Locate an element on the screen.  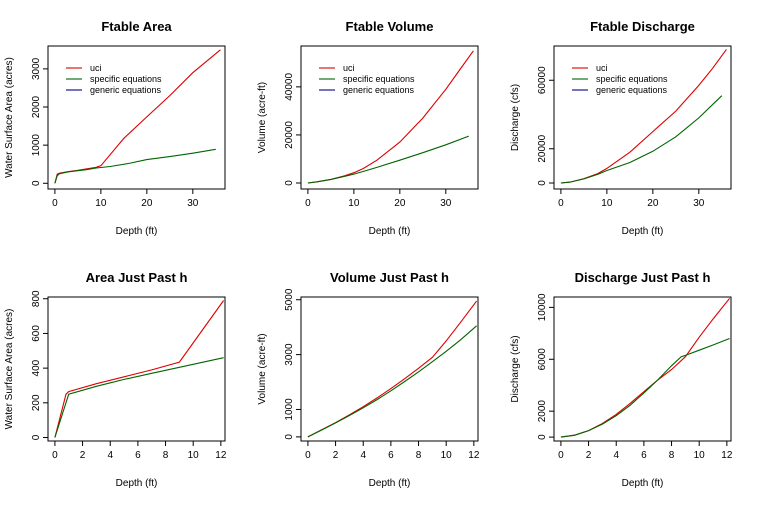
y-tick-label: 200 is located at coordinates (36, 402).